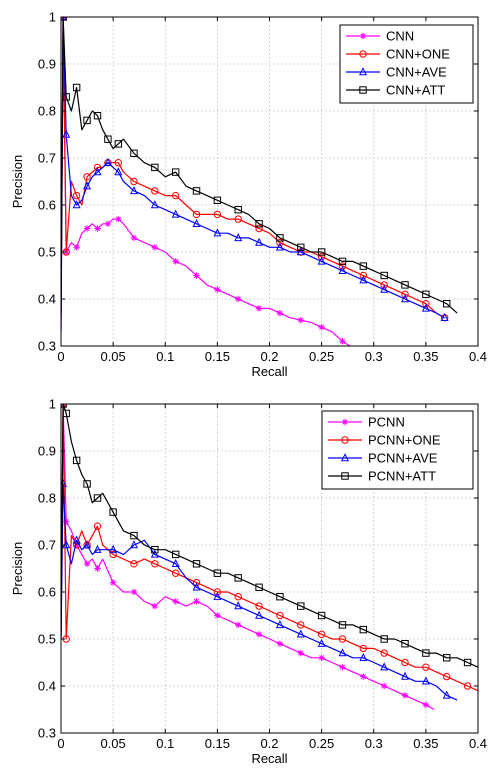  What do you see at coordinates (60, 743) in the screenshot?
I see `x-tick-label: 0` at bounding box center [60, 743].